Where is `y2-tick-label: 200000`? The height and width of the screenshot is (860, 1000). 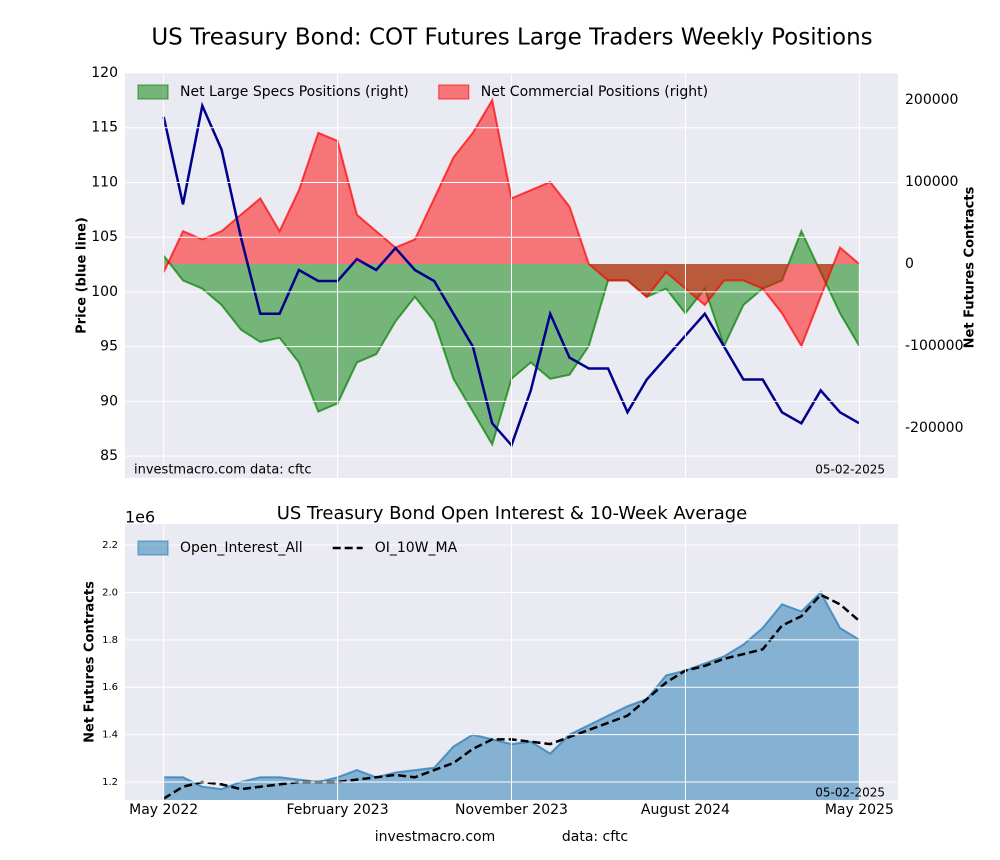 y2-tick-label: 200000 is located at coordinates (931, 100).